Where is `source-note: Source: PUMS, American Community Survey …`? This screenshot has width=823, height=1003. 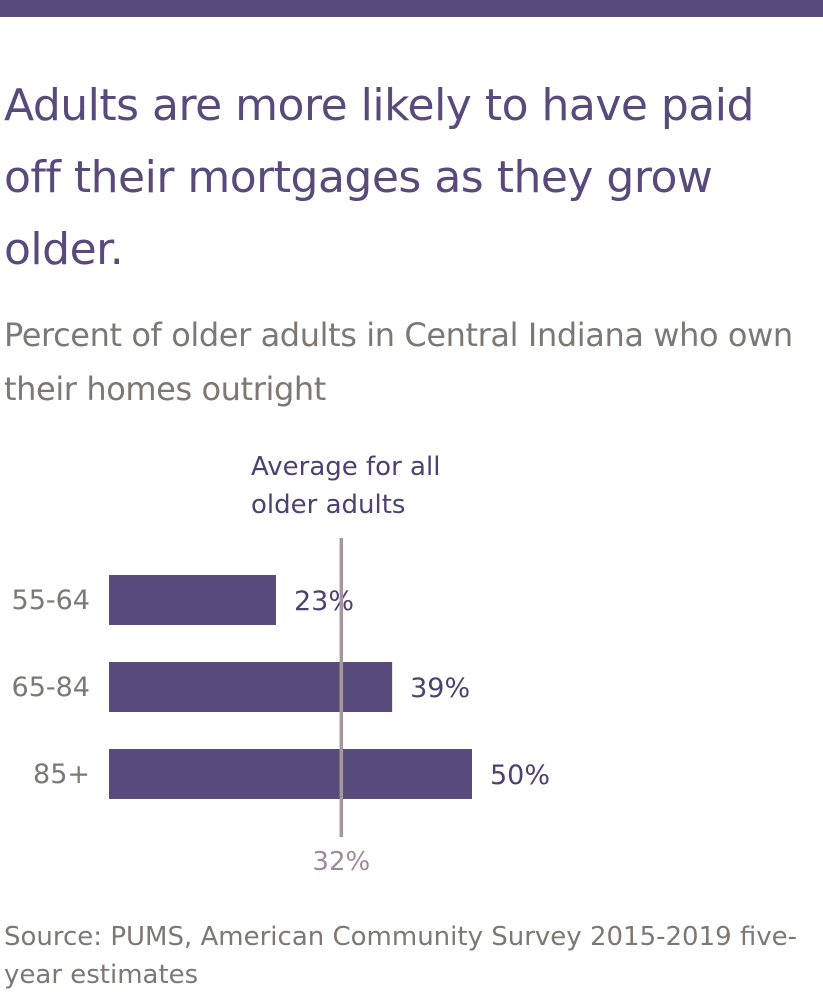 source-note: Source: PUMS, American Community Survey … is located at coordinates (401, 956).